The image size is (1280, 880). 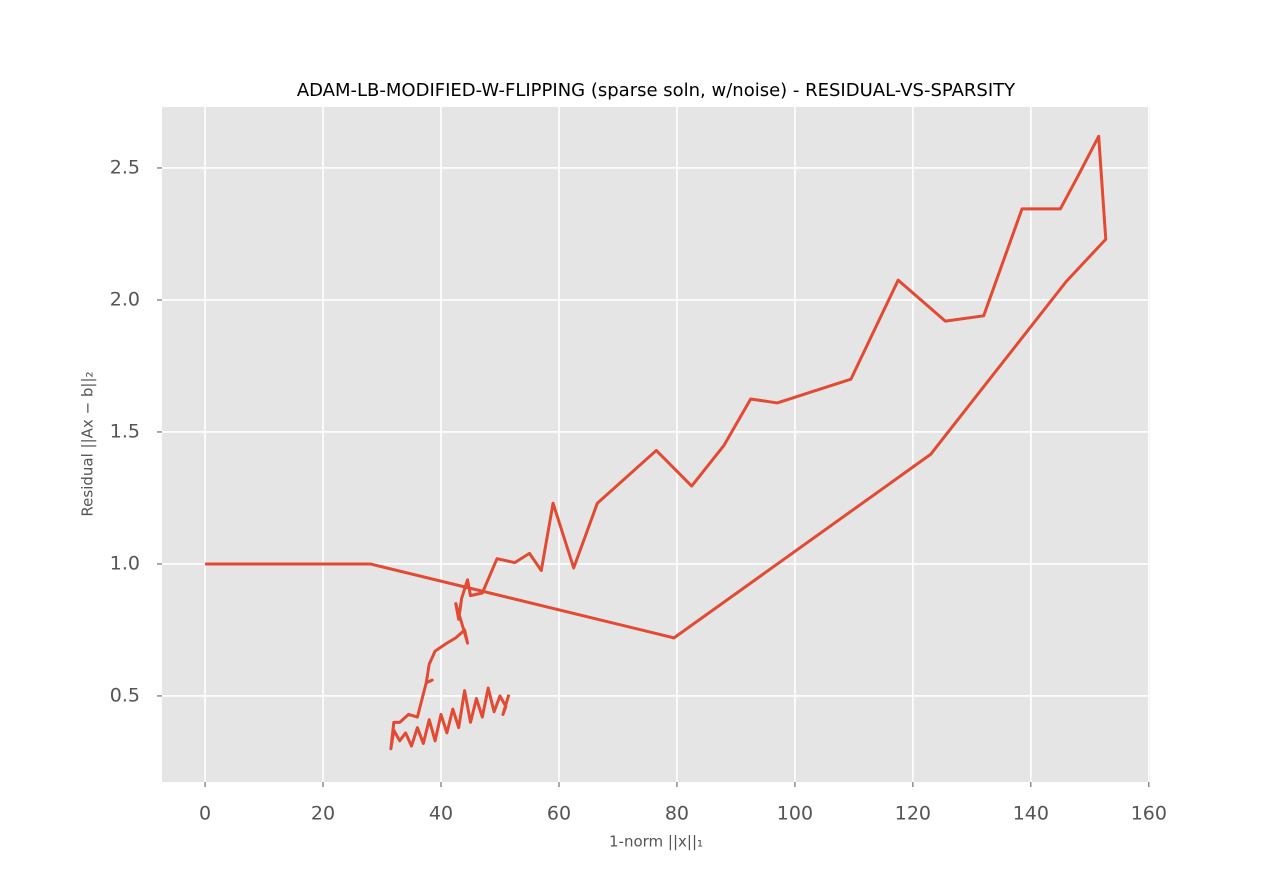 I want to click on x-axis-label: 1-norm ||x||₁, so click(x=656, y=842).